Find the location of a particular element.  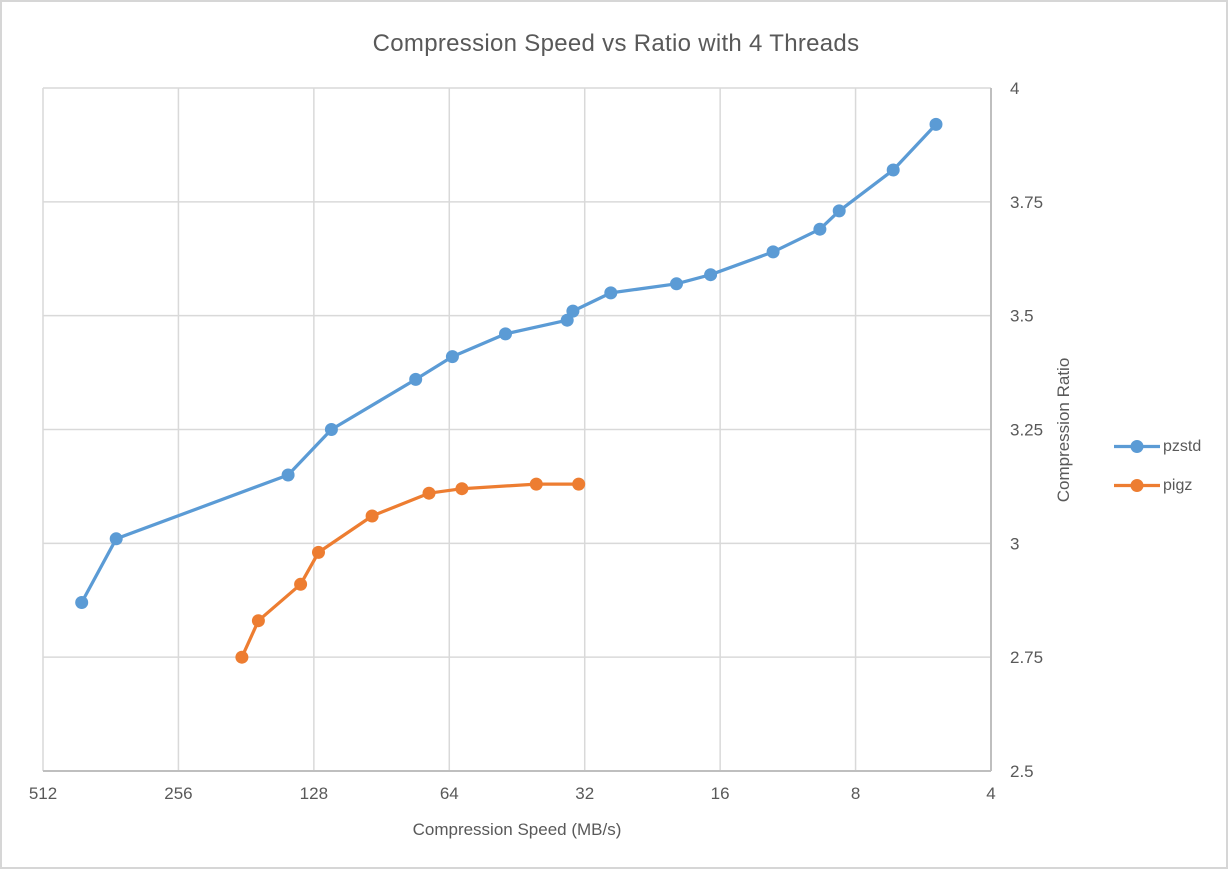

x-tick-label: 16 is located at coordinates (720, 793).